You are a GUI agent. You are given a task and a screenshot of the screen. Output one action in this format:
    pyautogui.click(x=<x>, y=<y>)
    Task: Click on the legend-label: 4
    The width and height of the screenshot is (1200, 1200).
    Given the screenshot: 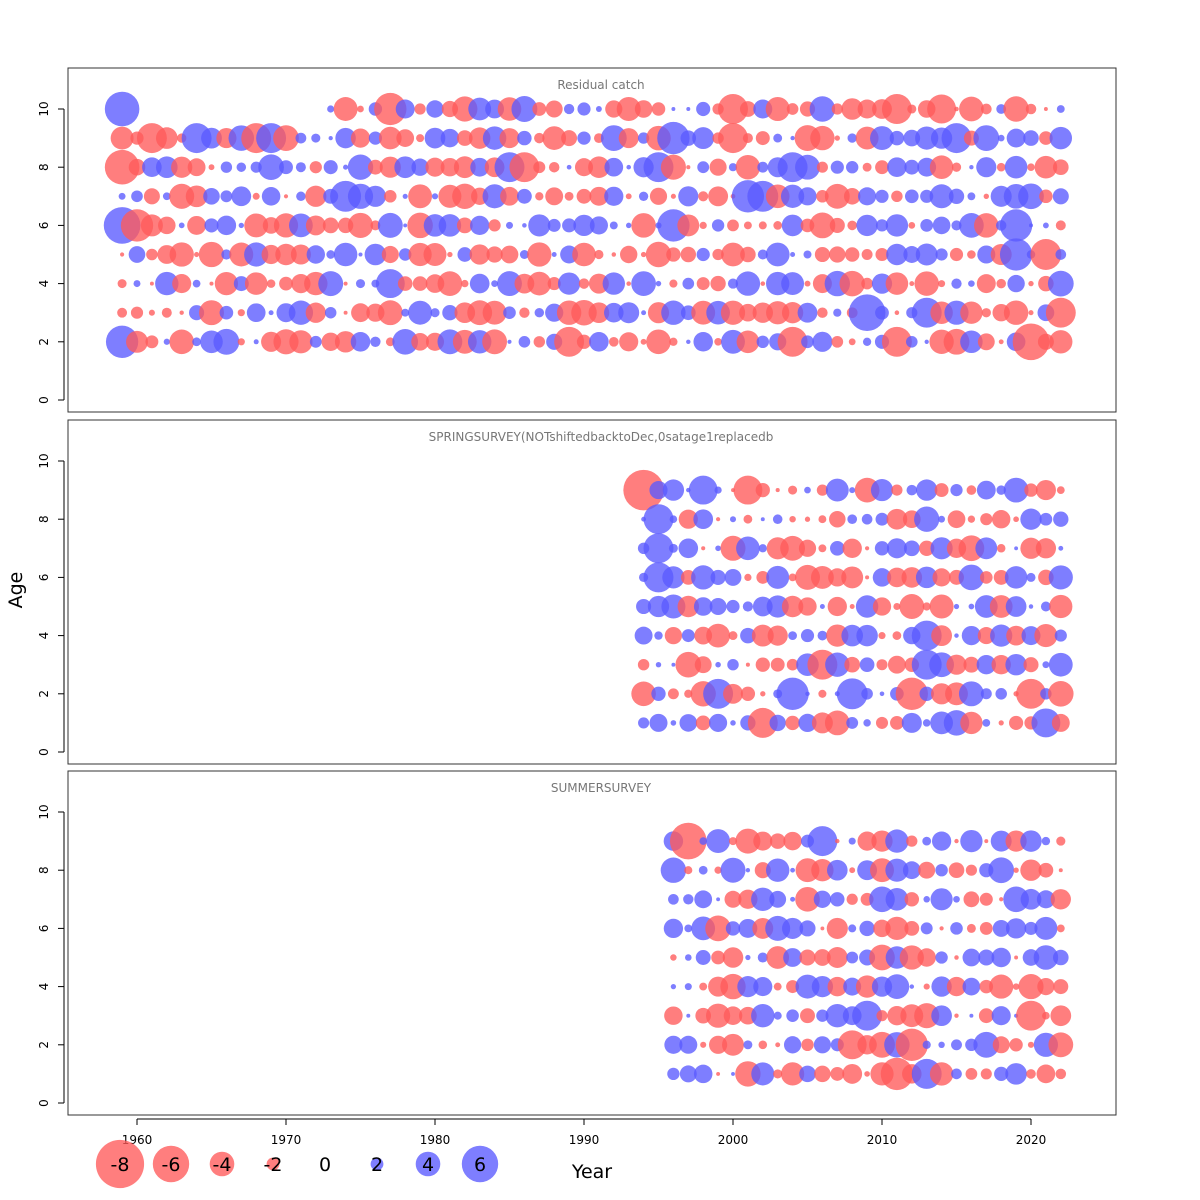 What is the action you would take?
    pyautogui.click(x=428, y=1165)
    